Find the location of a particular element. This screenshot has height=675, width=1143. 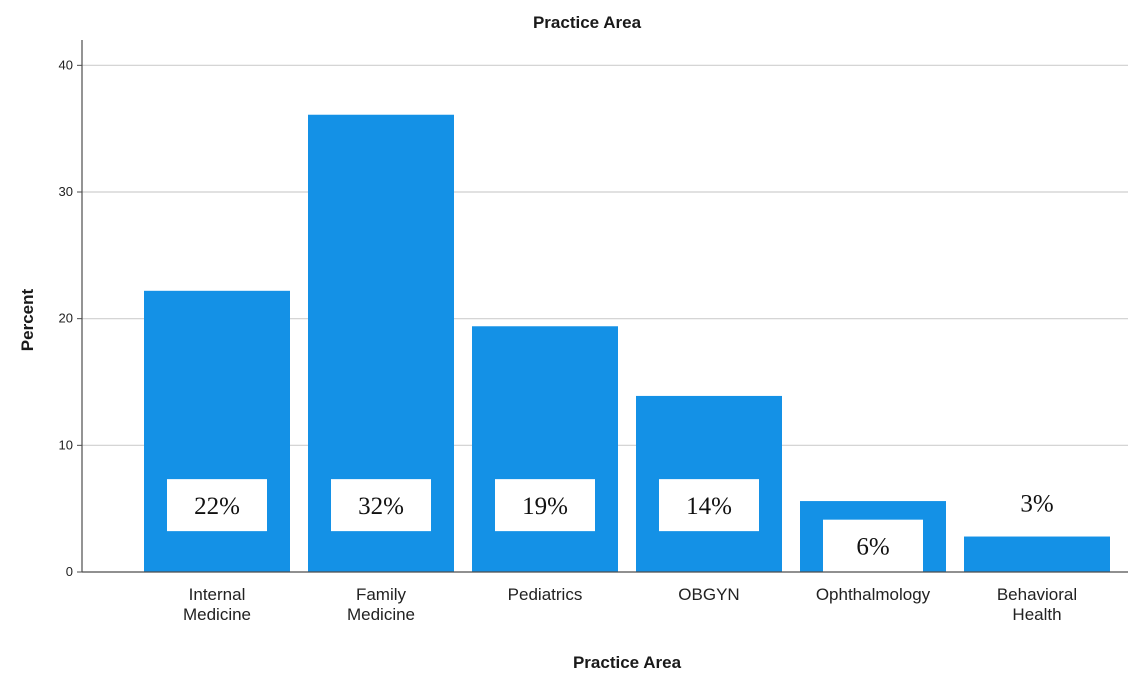

data-label: 32% is located at coordinates (381, 506).